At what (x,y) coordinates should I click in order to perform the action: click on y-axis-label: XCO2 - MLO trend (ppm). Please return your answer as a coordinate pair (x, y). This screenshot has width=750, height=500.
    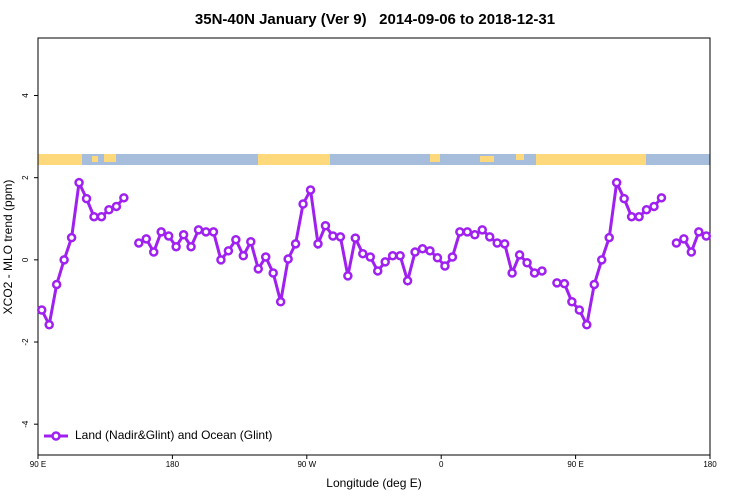
    Looking at the image, I should click on (8, 247).